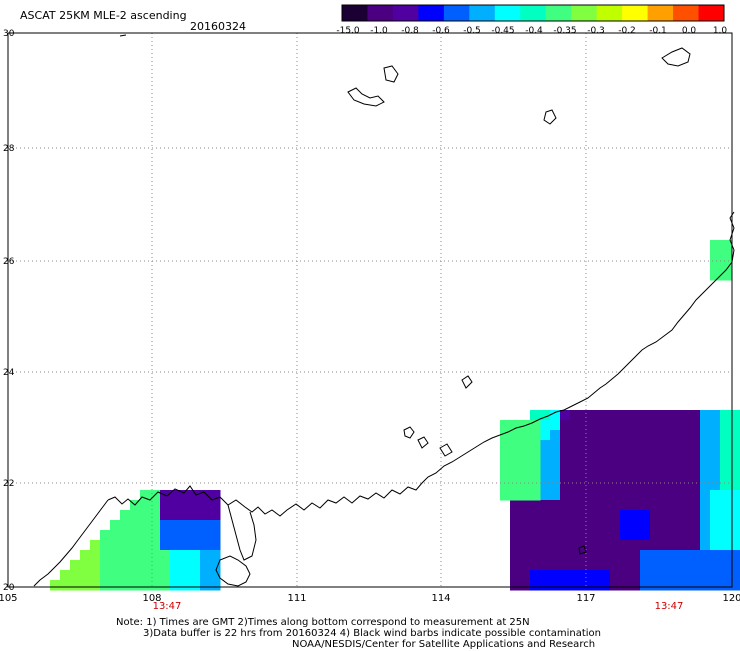 The height and width of the screenshot is (651, 740). I want to click on colorbar-label: -0.5, so click(472, 31).